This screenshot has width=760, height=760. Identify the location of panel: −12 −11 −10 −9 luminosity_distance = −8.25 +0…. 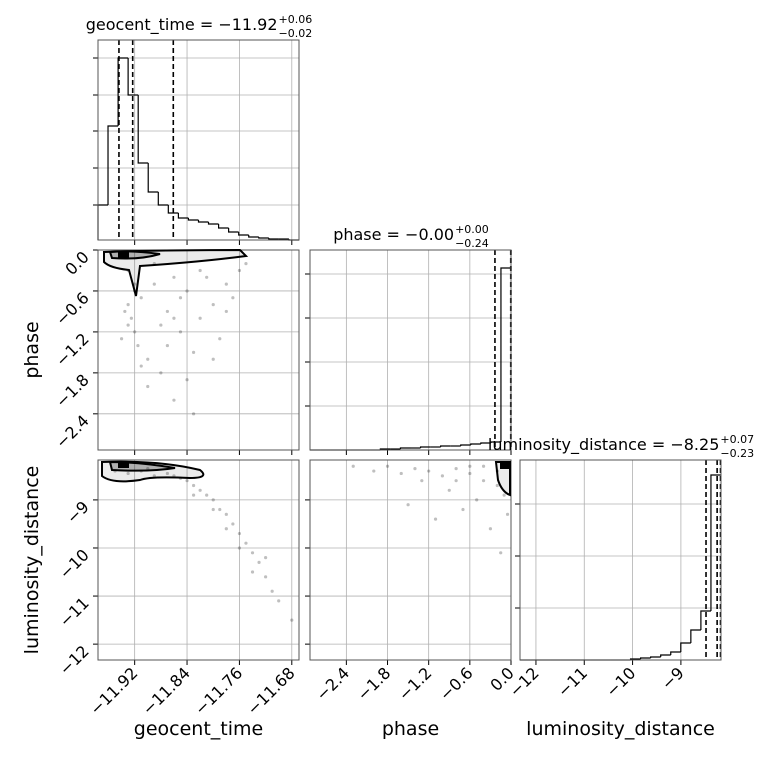
(621, 567).